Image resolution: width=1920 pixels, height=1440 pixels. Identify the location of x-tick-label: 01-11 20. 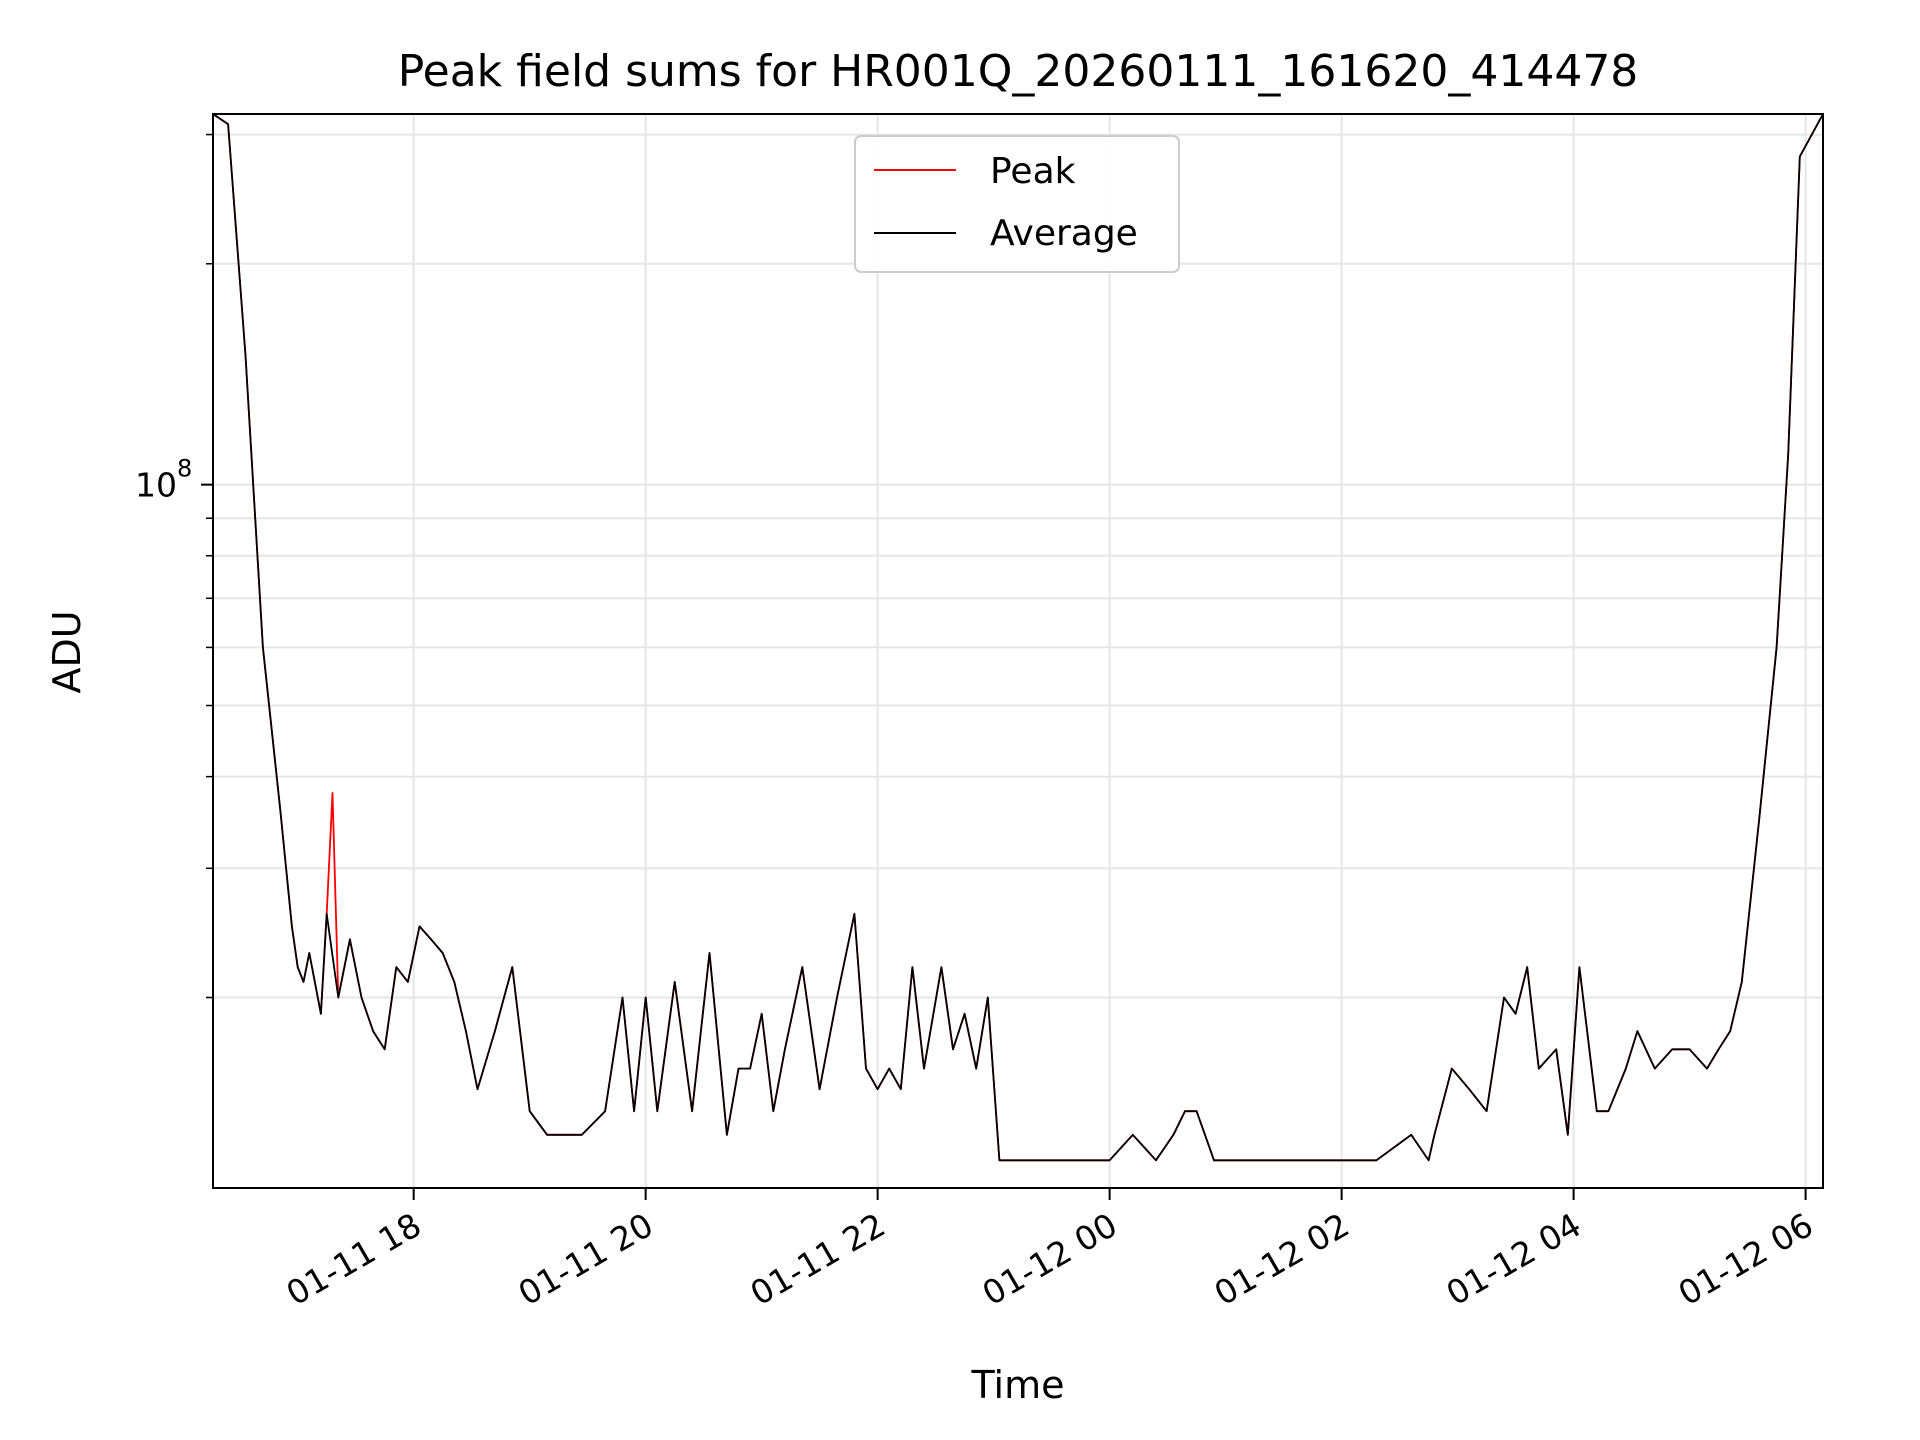
(586, 1259).